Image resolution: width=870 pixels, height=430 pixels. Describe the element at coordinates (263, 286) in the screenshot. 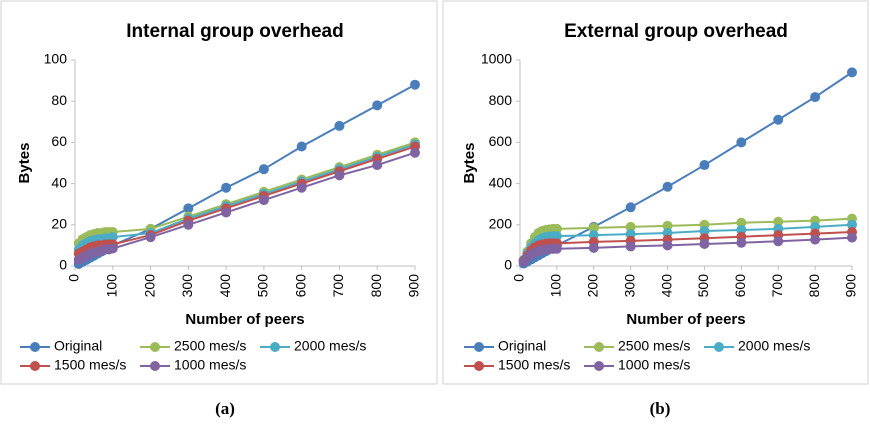

I see `x-tick-label: 500` at that location.